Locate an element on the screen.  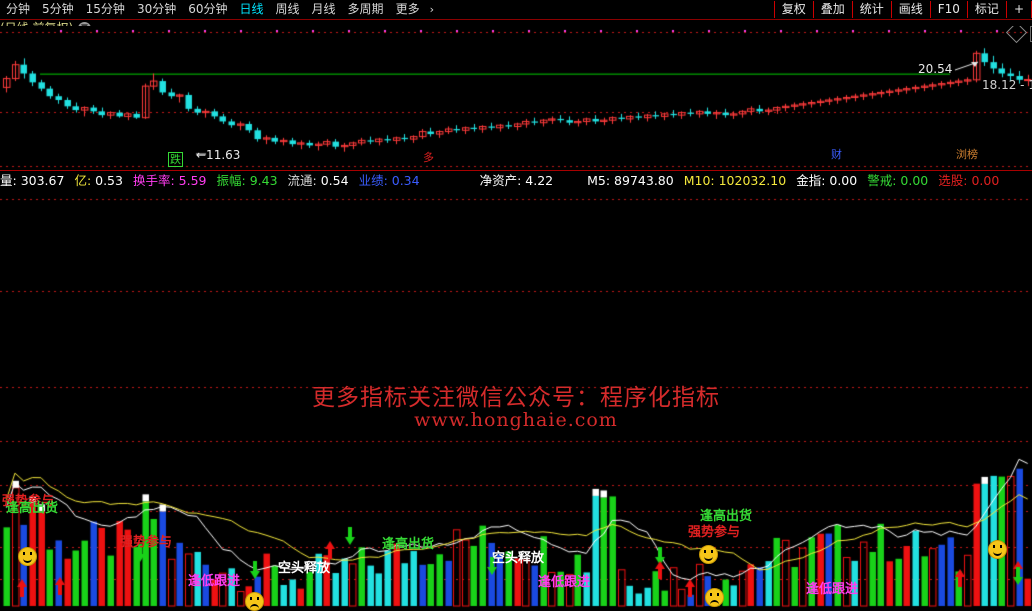
stat-value-3: 9.43 is located at coordinates (261, 180).